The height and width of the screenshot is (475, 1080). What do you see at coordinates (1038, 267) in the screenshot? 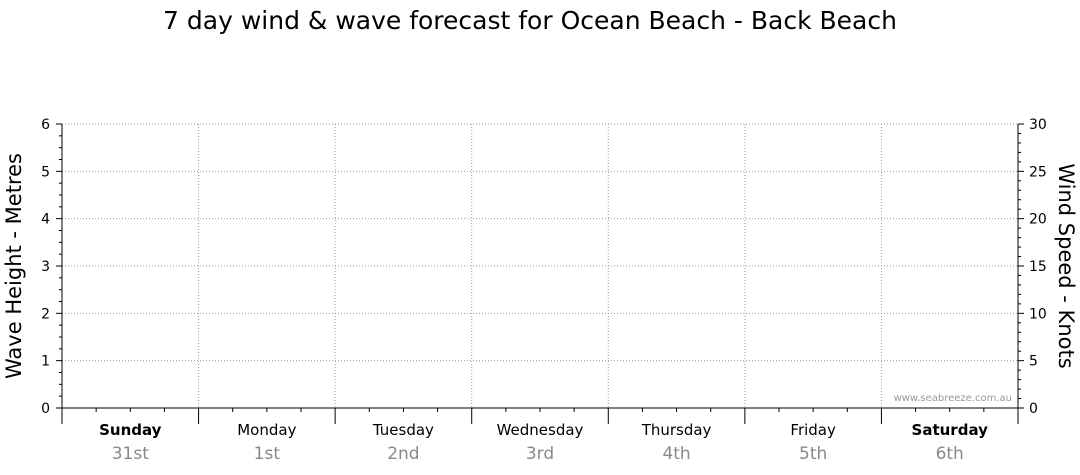
I see `right-tick-label: 15` at bounding box center [1038, 267].